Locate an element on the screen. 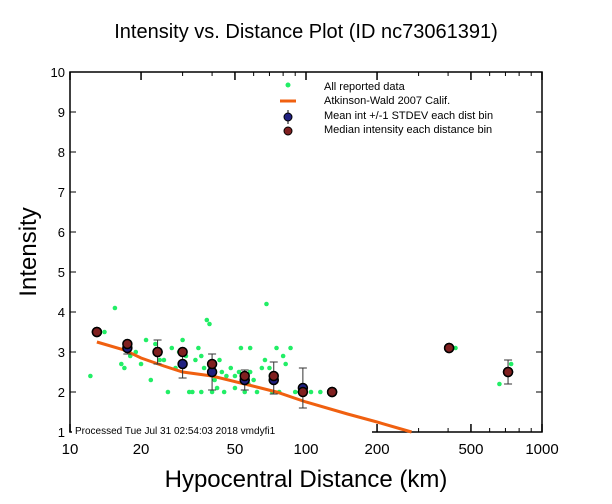 The width and height of the screenshot is (612, 504). x-tick-label: 200 is located at coordinates (377, 449).